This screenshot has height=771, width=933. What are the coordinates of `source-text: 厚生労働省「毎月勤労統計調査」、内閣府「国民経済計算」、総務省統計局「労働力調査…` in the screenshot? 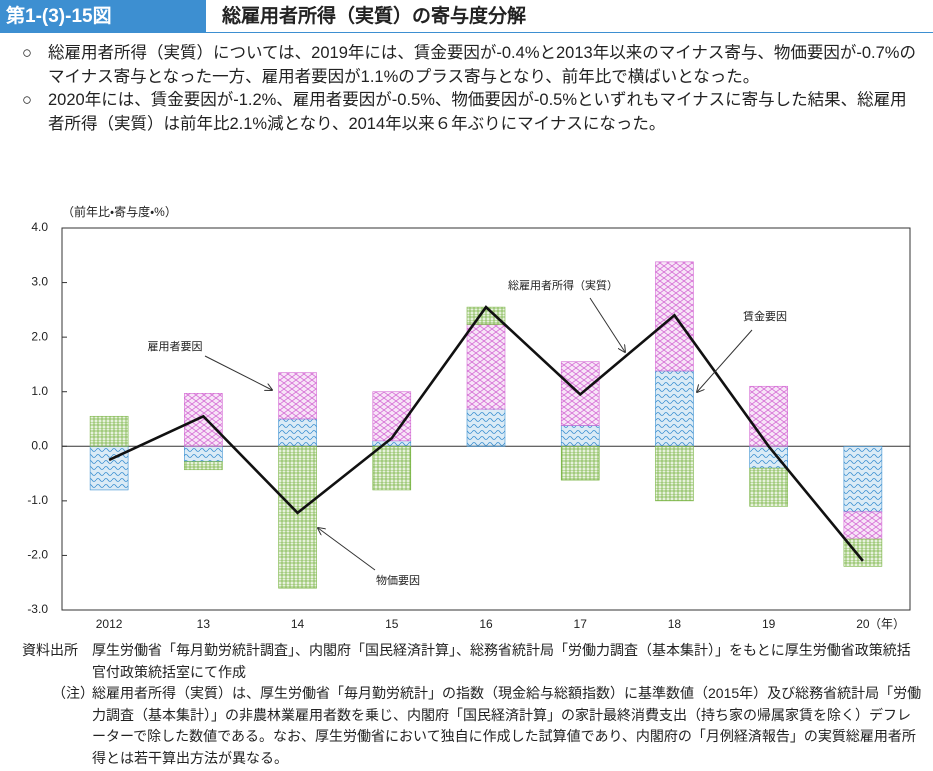 It's located at (501, 661).